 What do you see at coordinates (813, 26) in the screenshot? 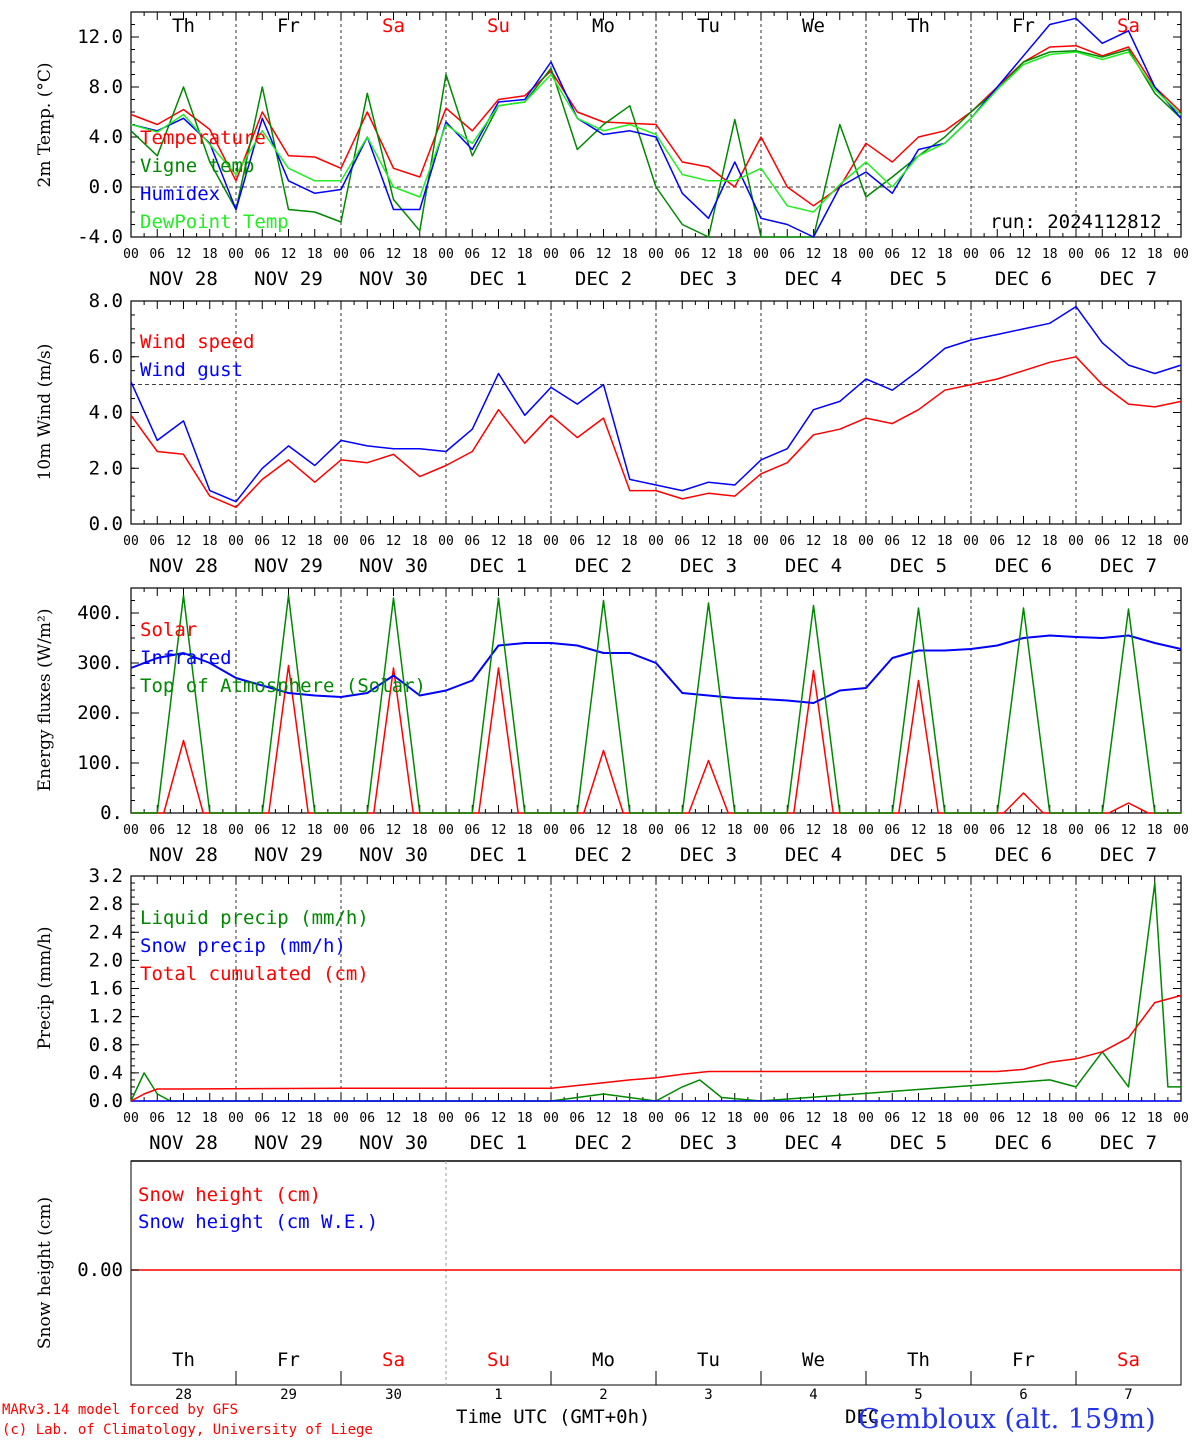
I see `weekday-label: We` at bounding box center [813, 26].